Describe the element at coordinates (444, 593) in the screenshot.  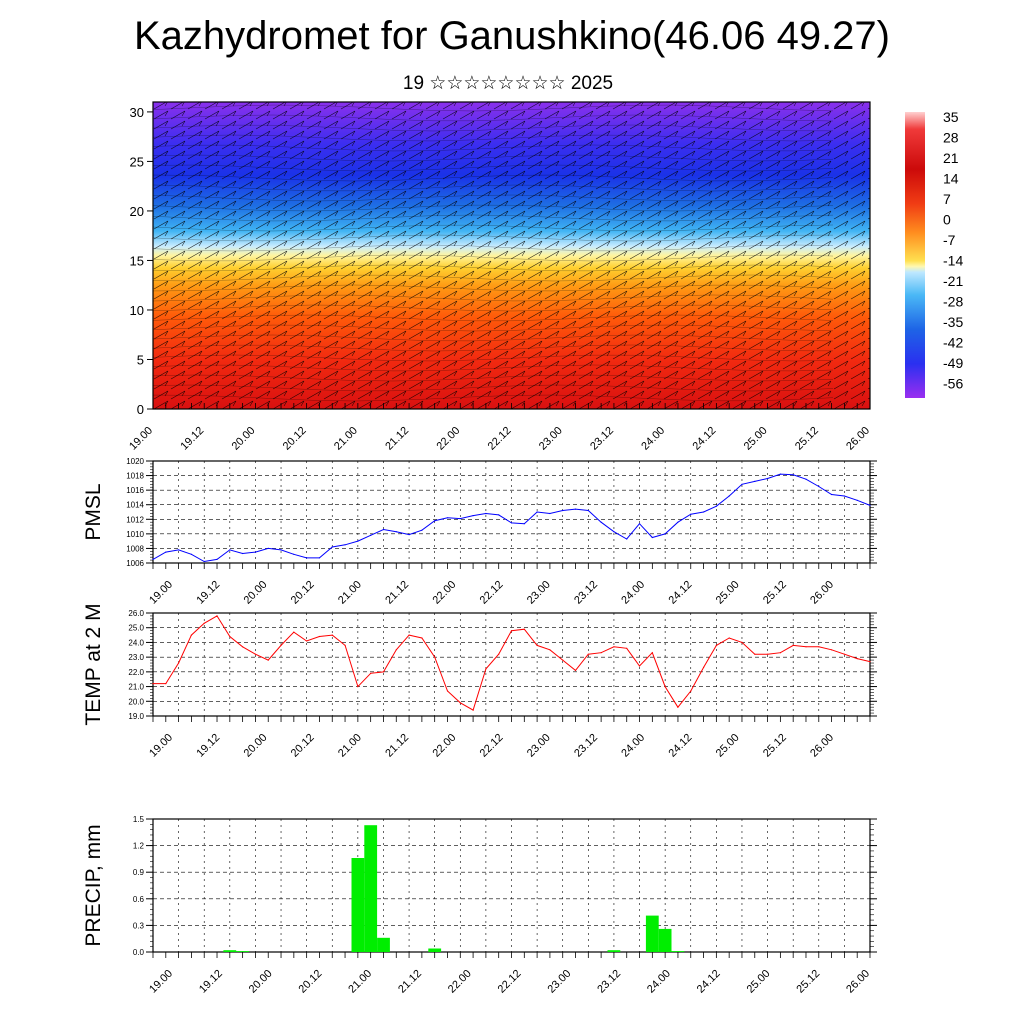
I see `pmsl-xtick-label: 22.00` at that location.